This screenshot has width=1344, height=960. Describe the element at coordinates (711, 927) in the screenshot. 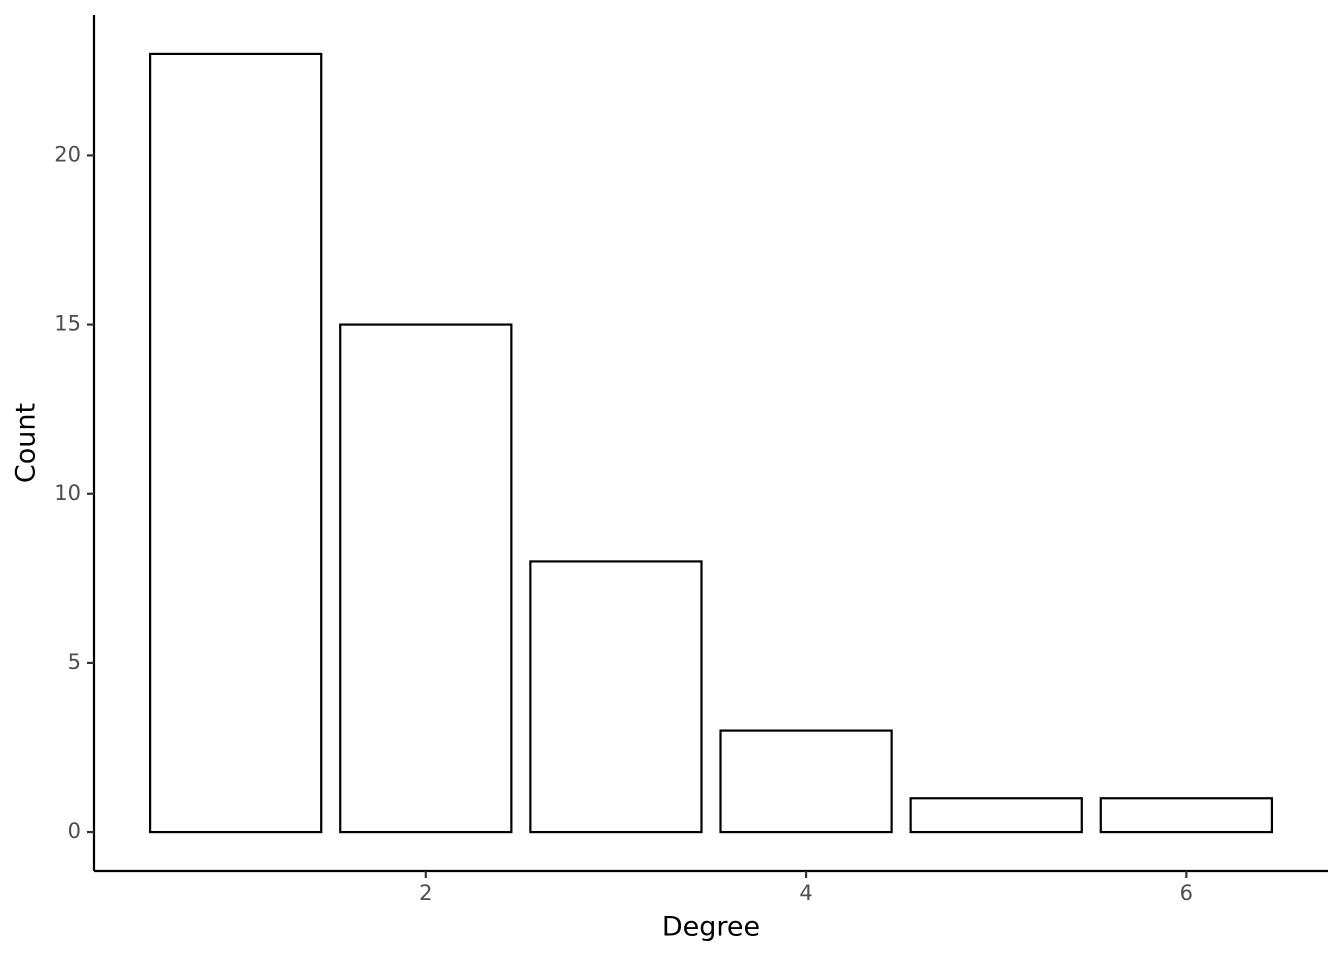

I see `x-axis-title: Degree` at that location.